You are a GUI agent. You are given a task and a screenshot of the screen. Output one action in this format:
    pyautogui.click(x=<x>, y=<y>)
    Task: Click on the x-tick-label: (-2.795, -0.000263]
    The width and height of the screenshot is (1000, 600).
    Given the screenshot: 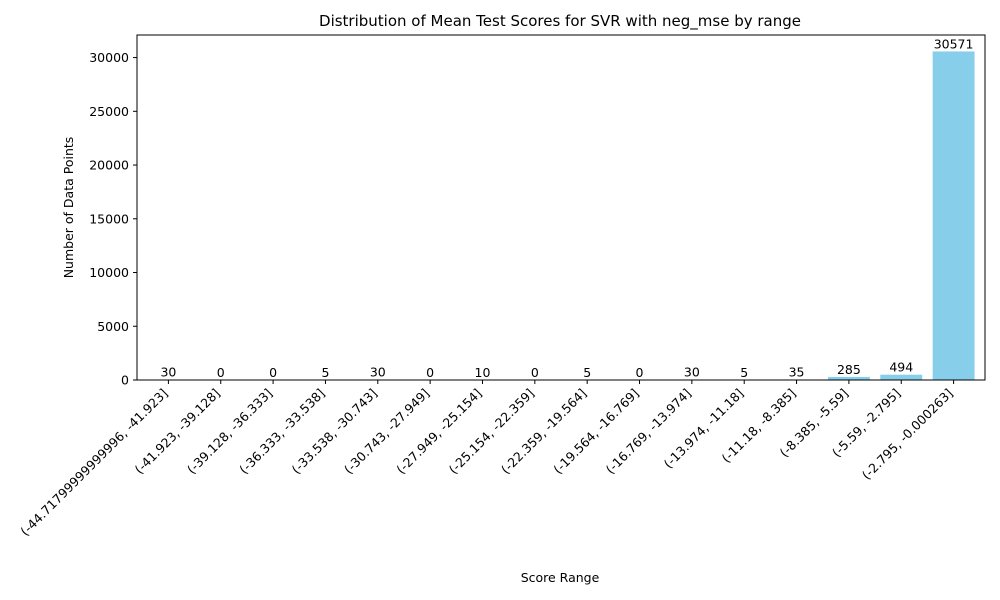 What is the action you would take?
    pyautogui.click(x=907, y=434)
    